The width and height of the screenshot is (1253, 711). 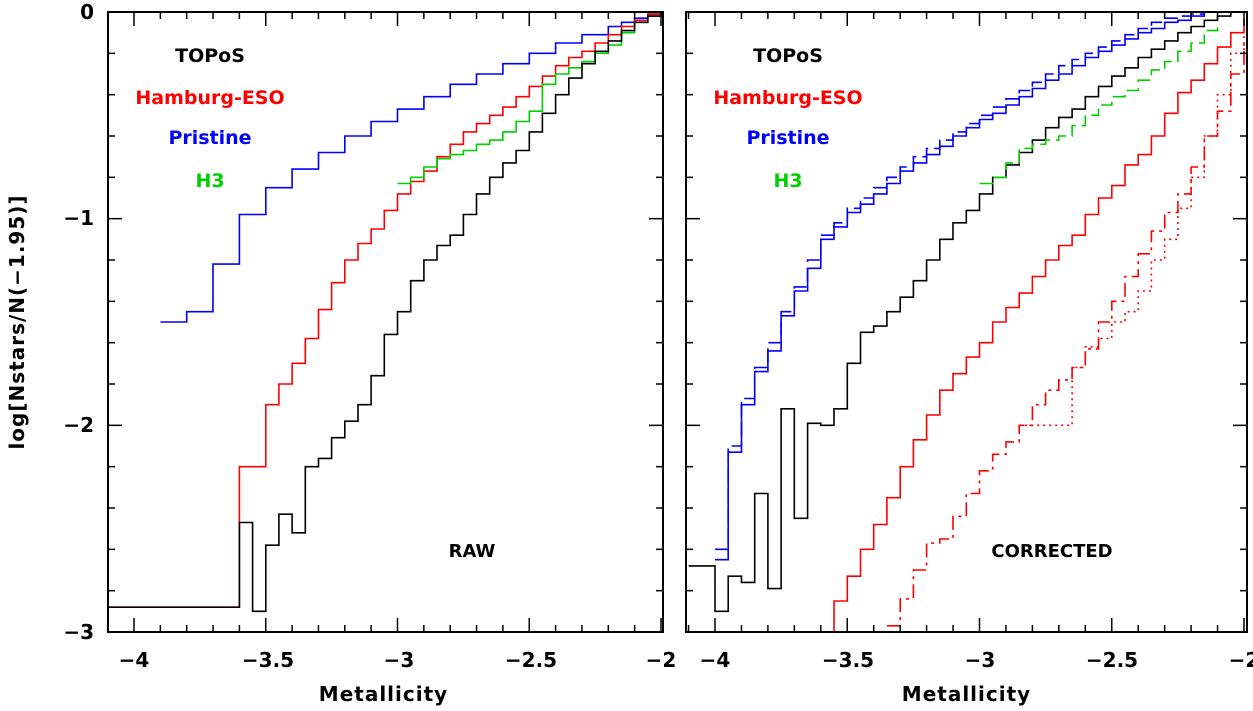 What do you see at coordinates (1099, 103) in the screenshot?
I see `series-line-h3` at bounding box center [1099, 103].